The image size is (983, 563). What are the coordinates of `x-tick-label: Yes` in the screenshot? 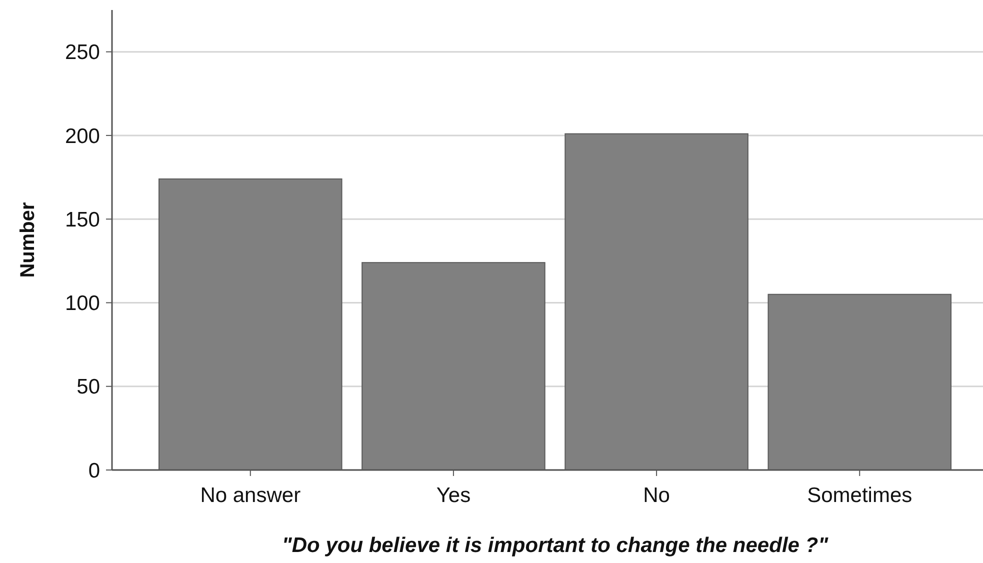 It's located at (453, 495).